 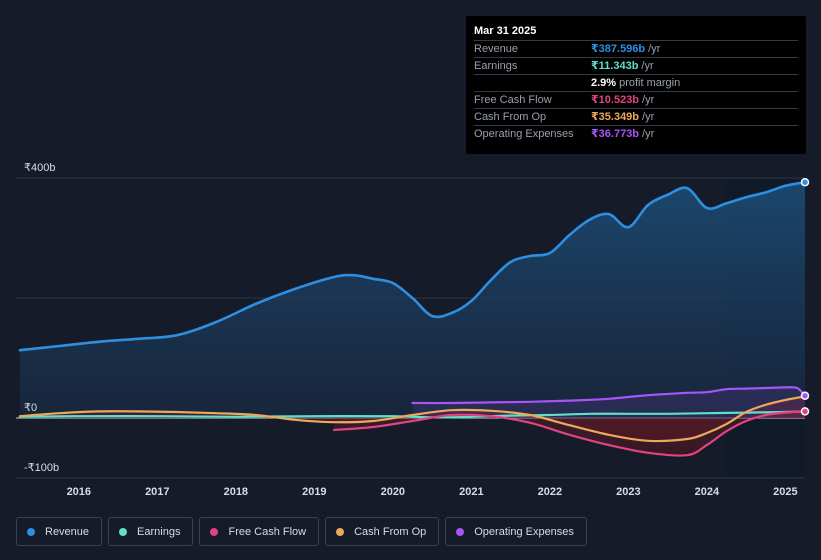 What do you see at coordinates (41, 468) in the screenshot?
I see `y-tick-label: -₹100b` at bounding box center [41, 468].